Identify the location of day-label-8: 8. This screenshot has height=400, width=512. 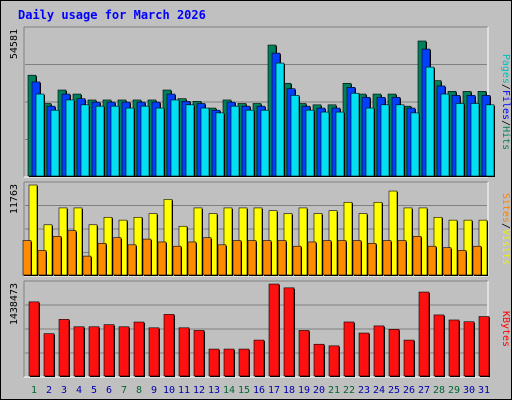
(139, 390).